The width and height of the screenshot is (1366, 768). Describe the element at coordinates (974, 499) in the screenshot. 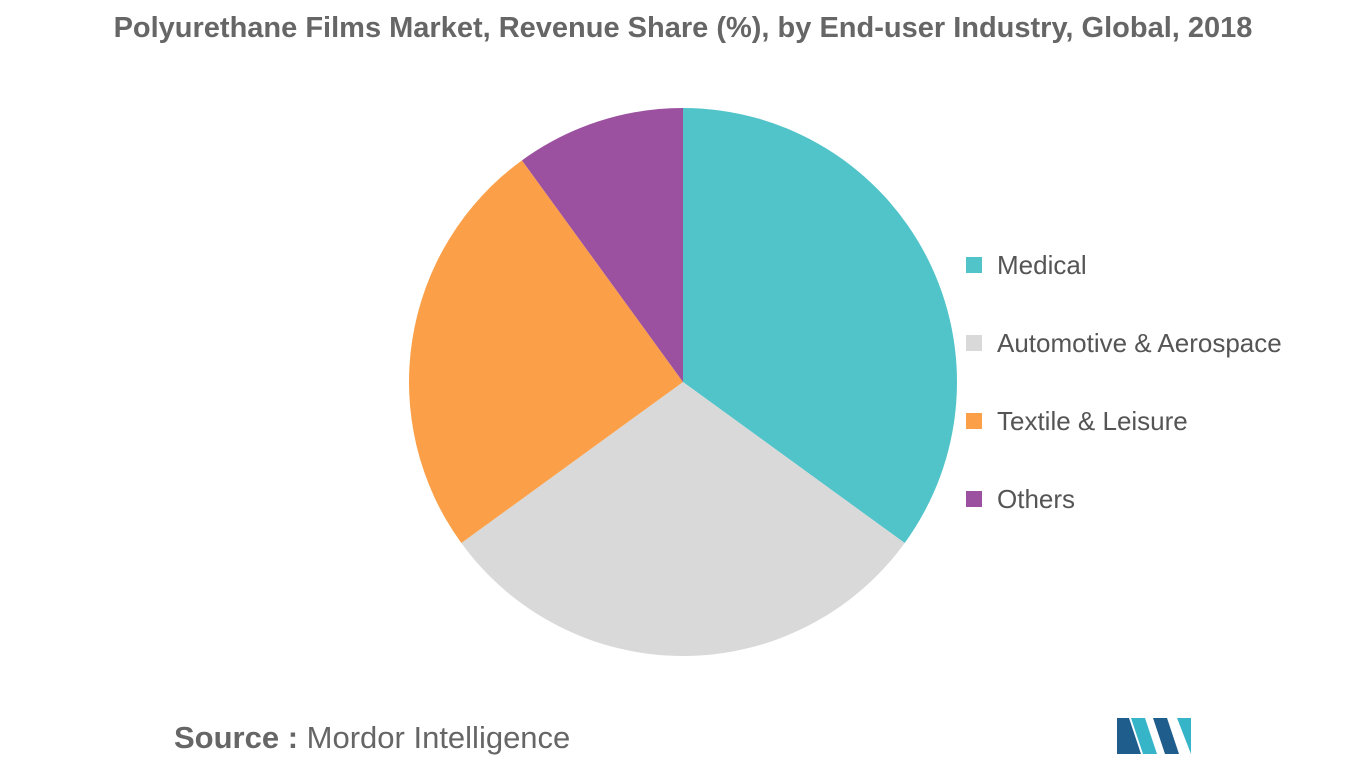

I see `legend-swatch-others` at that location.